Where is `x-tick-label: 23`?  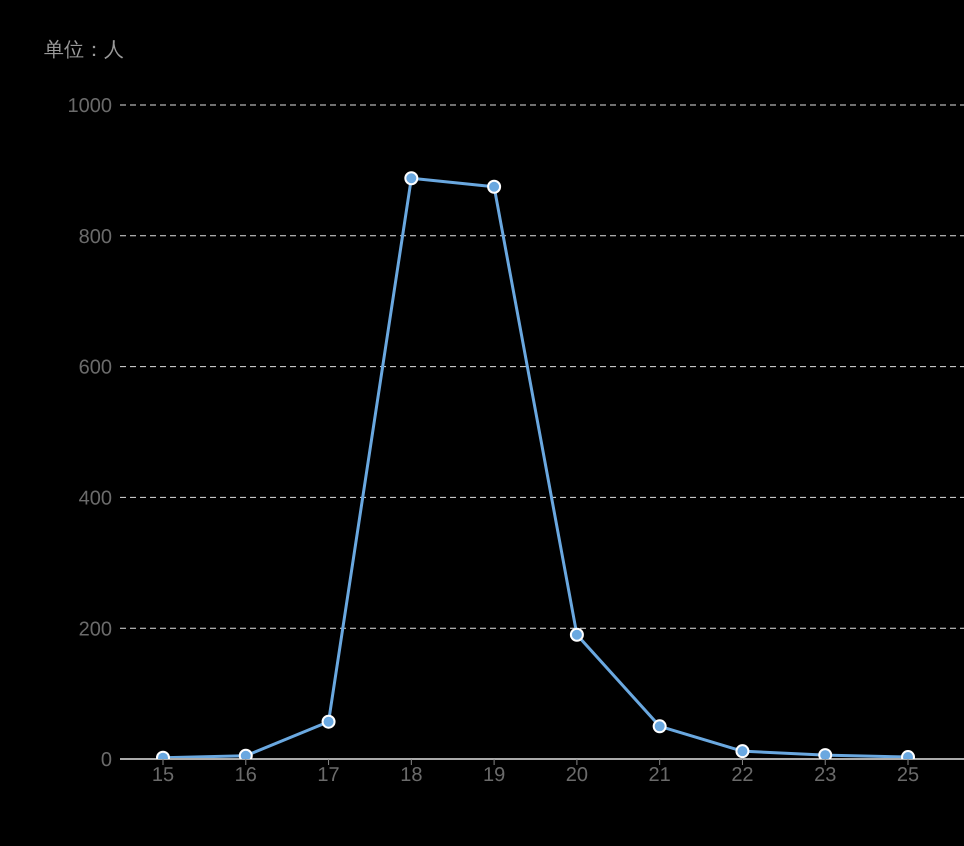 x-tick-label: 23 is located at coordinates (825, 775).